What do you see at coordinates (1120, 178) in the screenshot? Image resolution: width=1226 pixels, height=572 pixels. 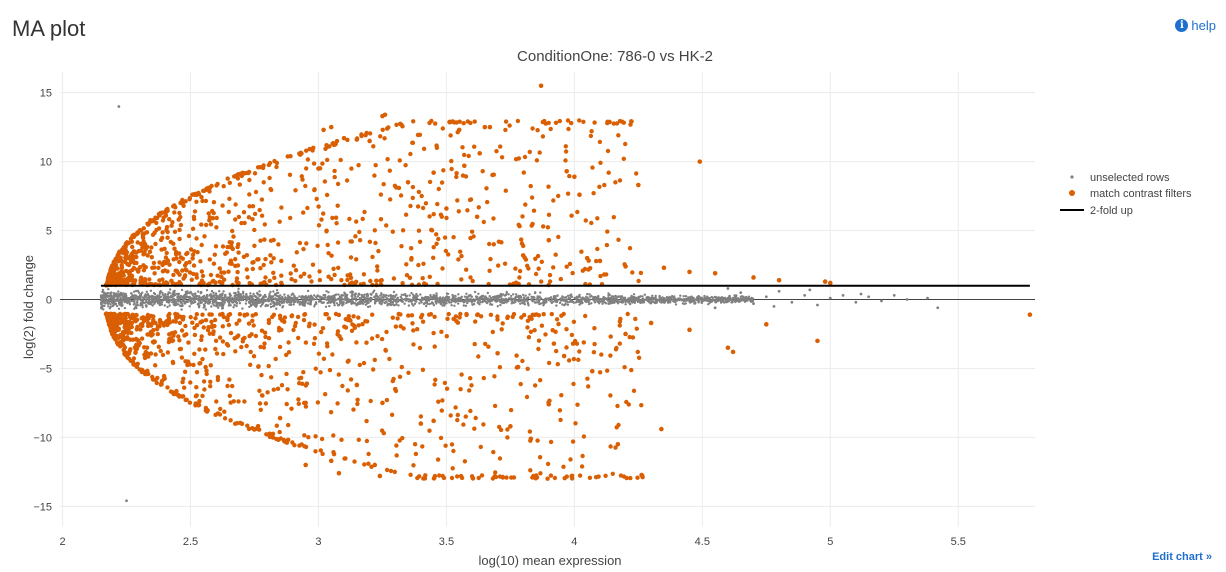 I see `legend-item-unselected: unselected rows` at bounding box center [1120, 178].